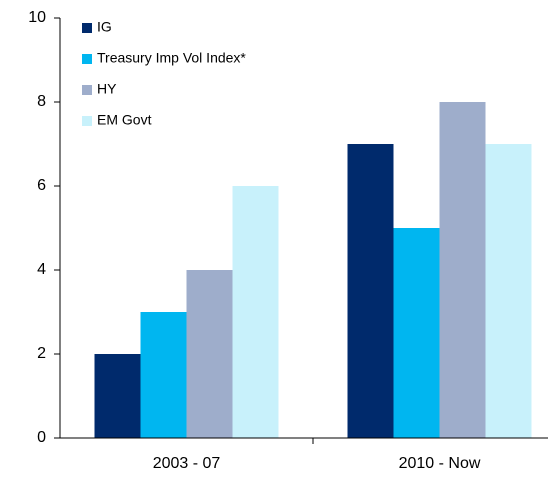 The height and width of the screenshot is (482, 550). What do you see at coordinates (37, 17) in the screenshot?
I see `y-tick-label: 10` at bounding box center [37, 17].